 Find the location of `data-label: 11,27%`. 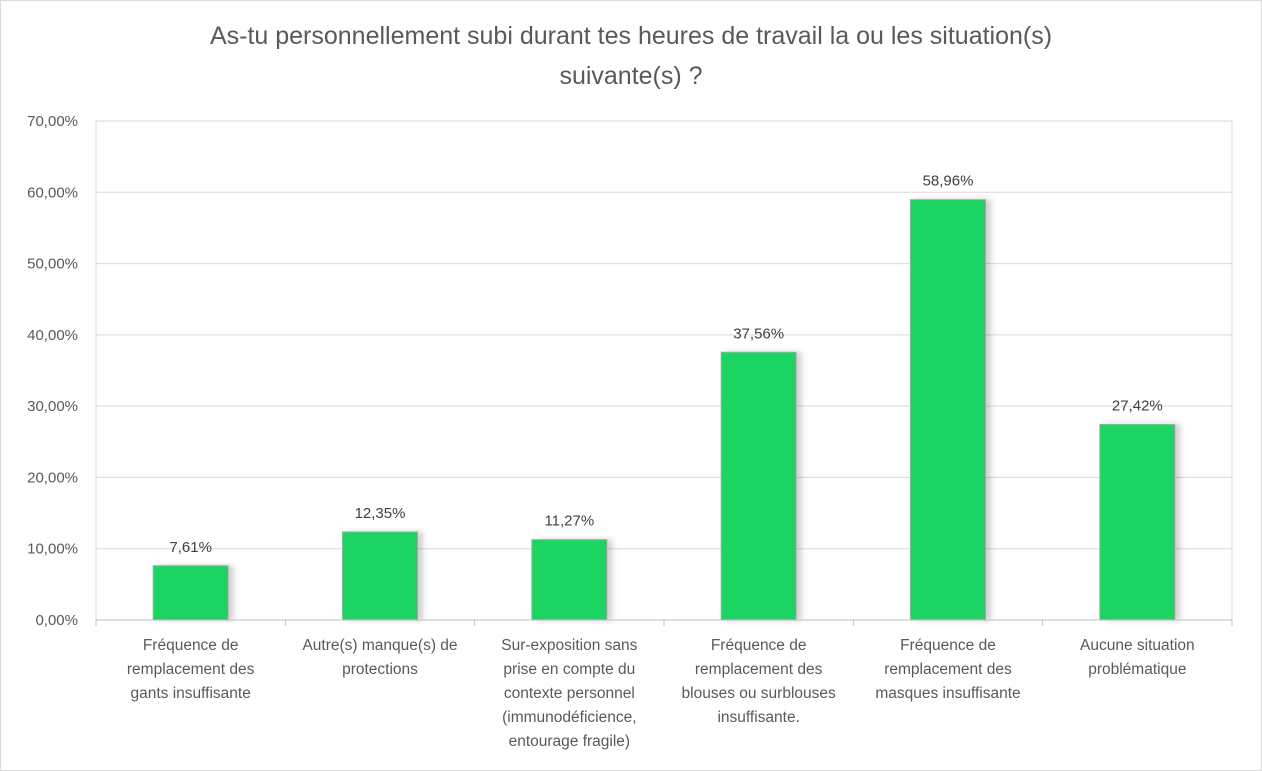

data-label: 11,27% is located at coordinates (569, 521).